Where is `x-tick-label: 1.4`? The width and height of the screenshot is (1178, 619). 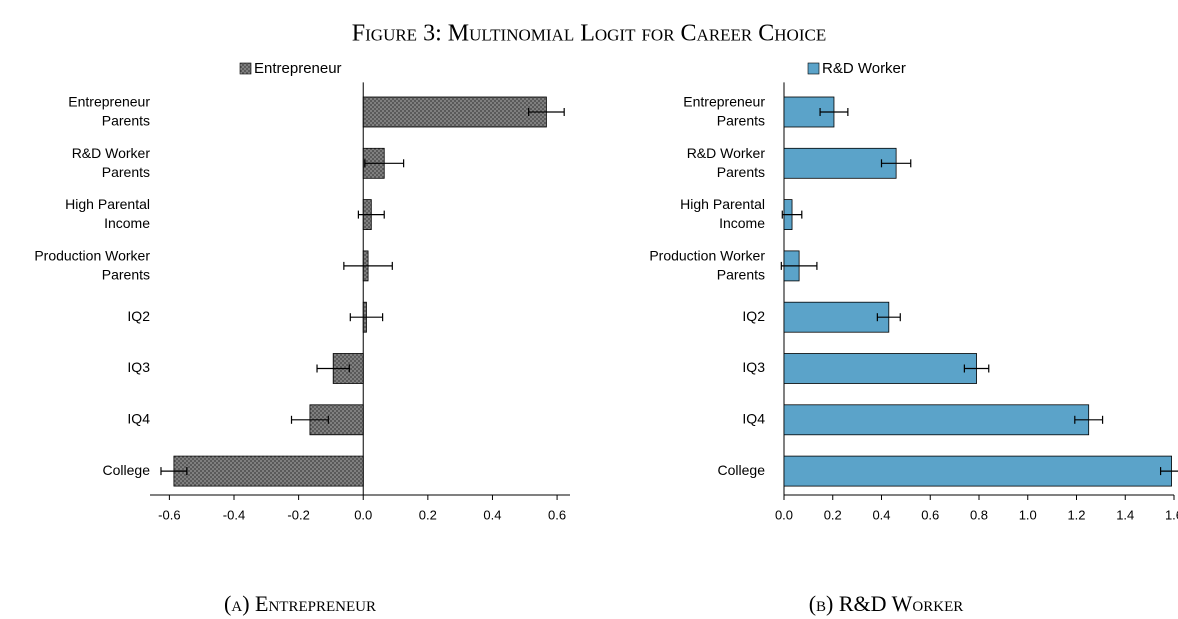 x-tick-label: 1.4 is located at coordinates (1125, 514).